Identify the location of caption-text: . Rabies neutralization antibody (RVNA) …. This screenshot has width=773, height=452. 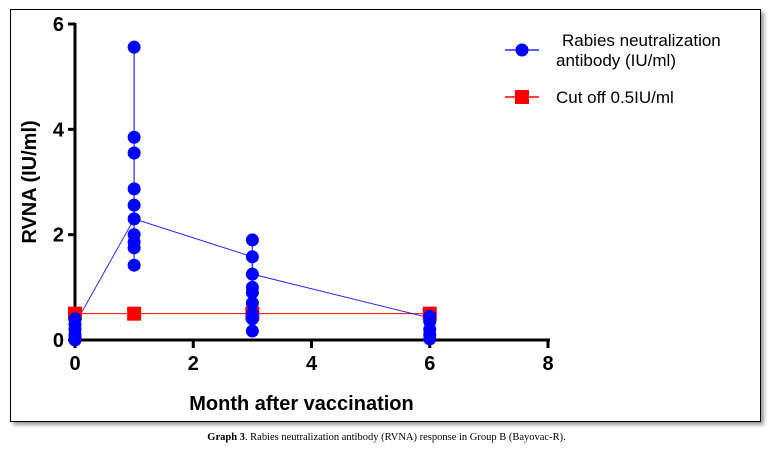
(405, 437).